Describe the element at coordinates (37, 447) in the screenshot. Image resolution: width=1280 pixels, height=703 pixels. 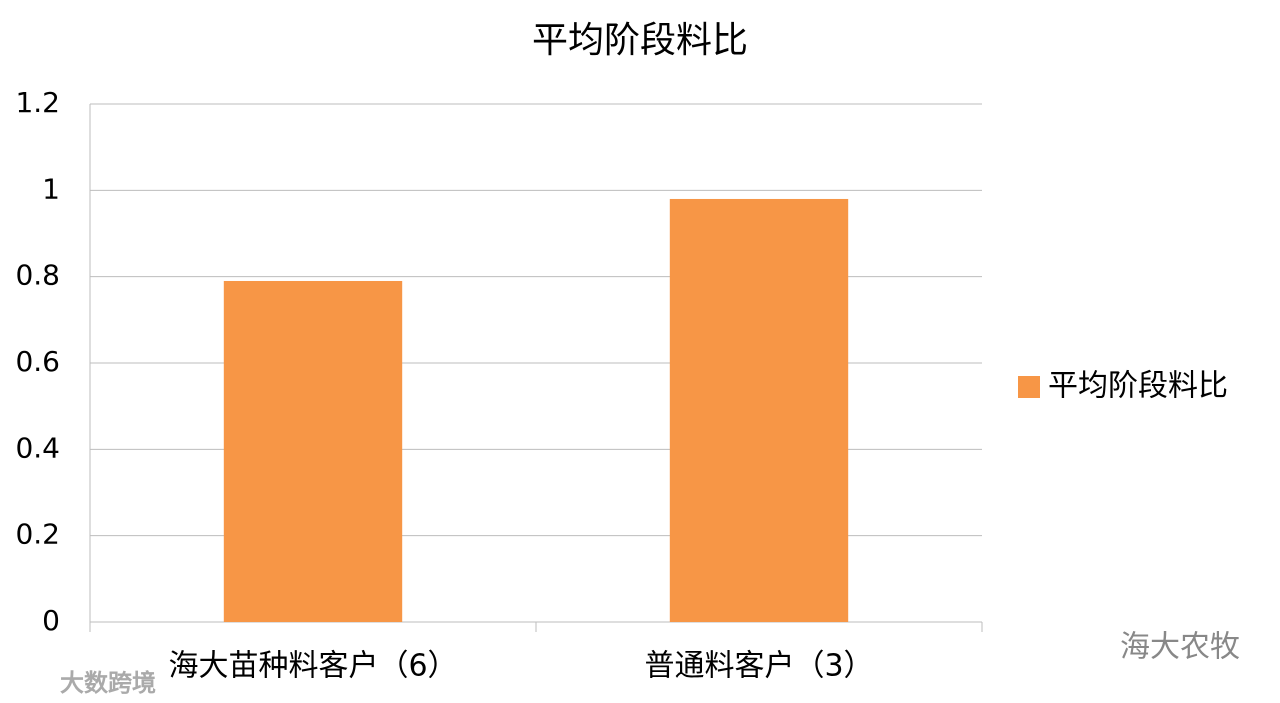
I see `y-tick-label: 0.4` at that location.